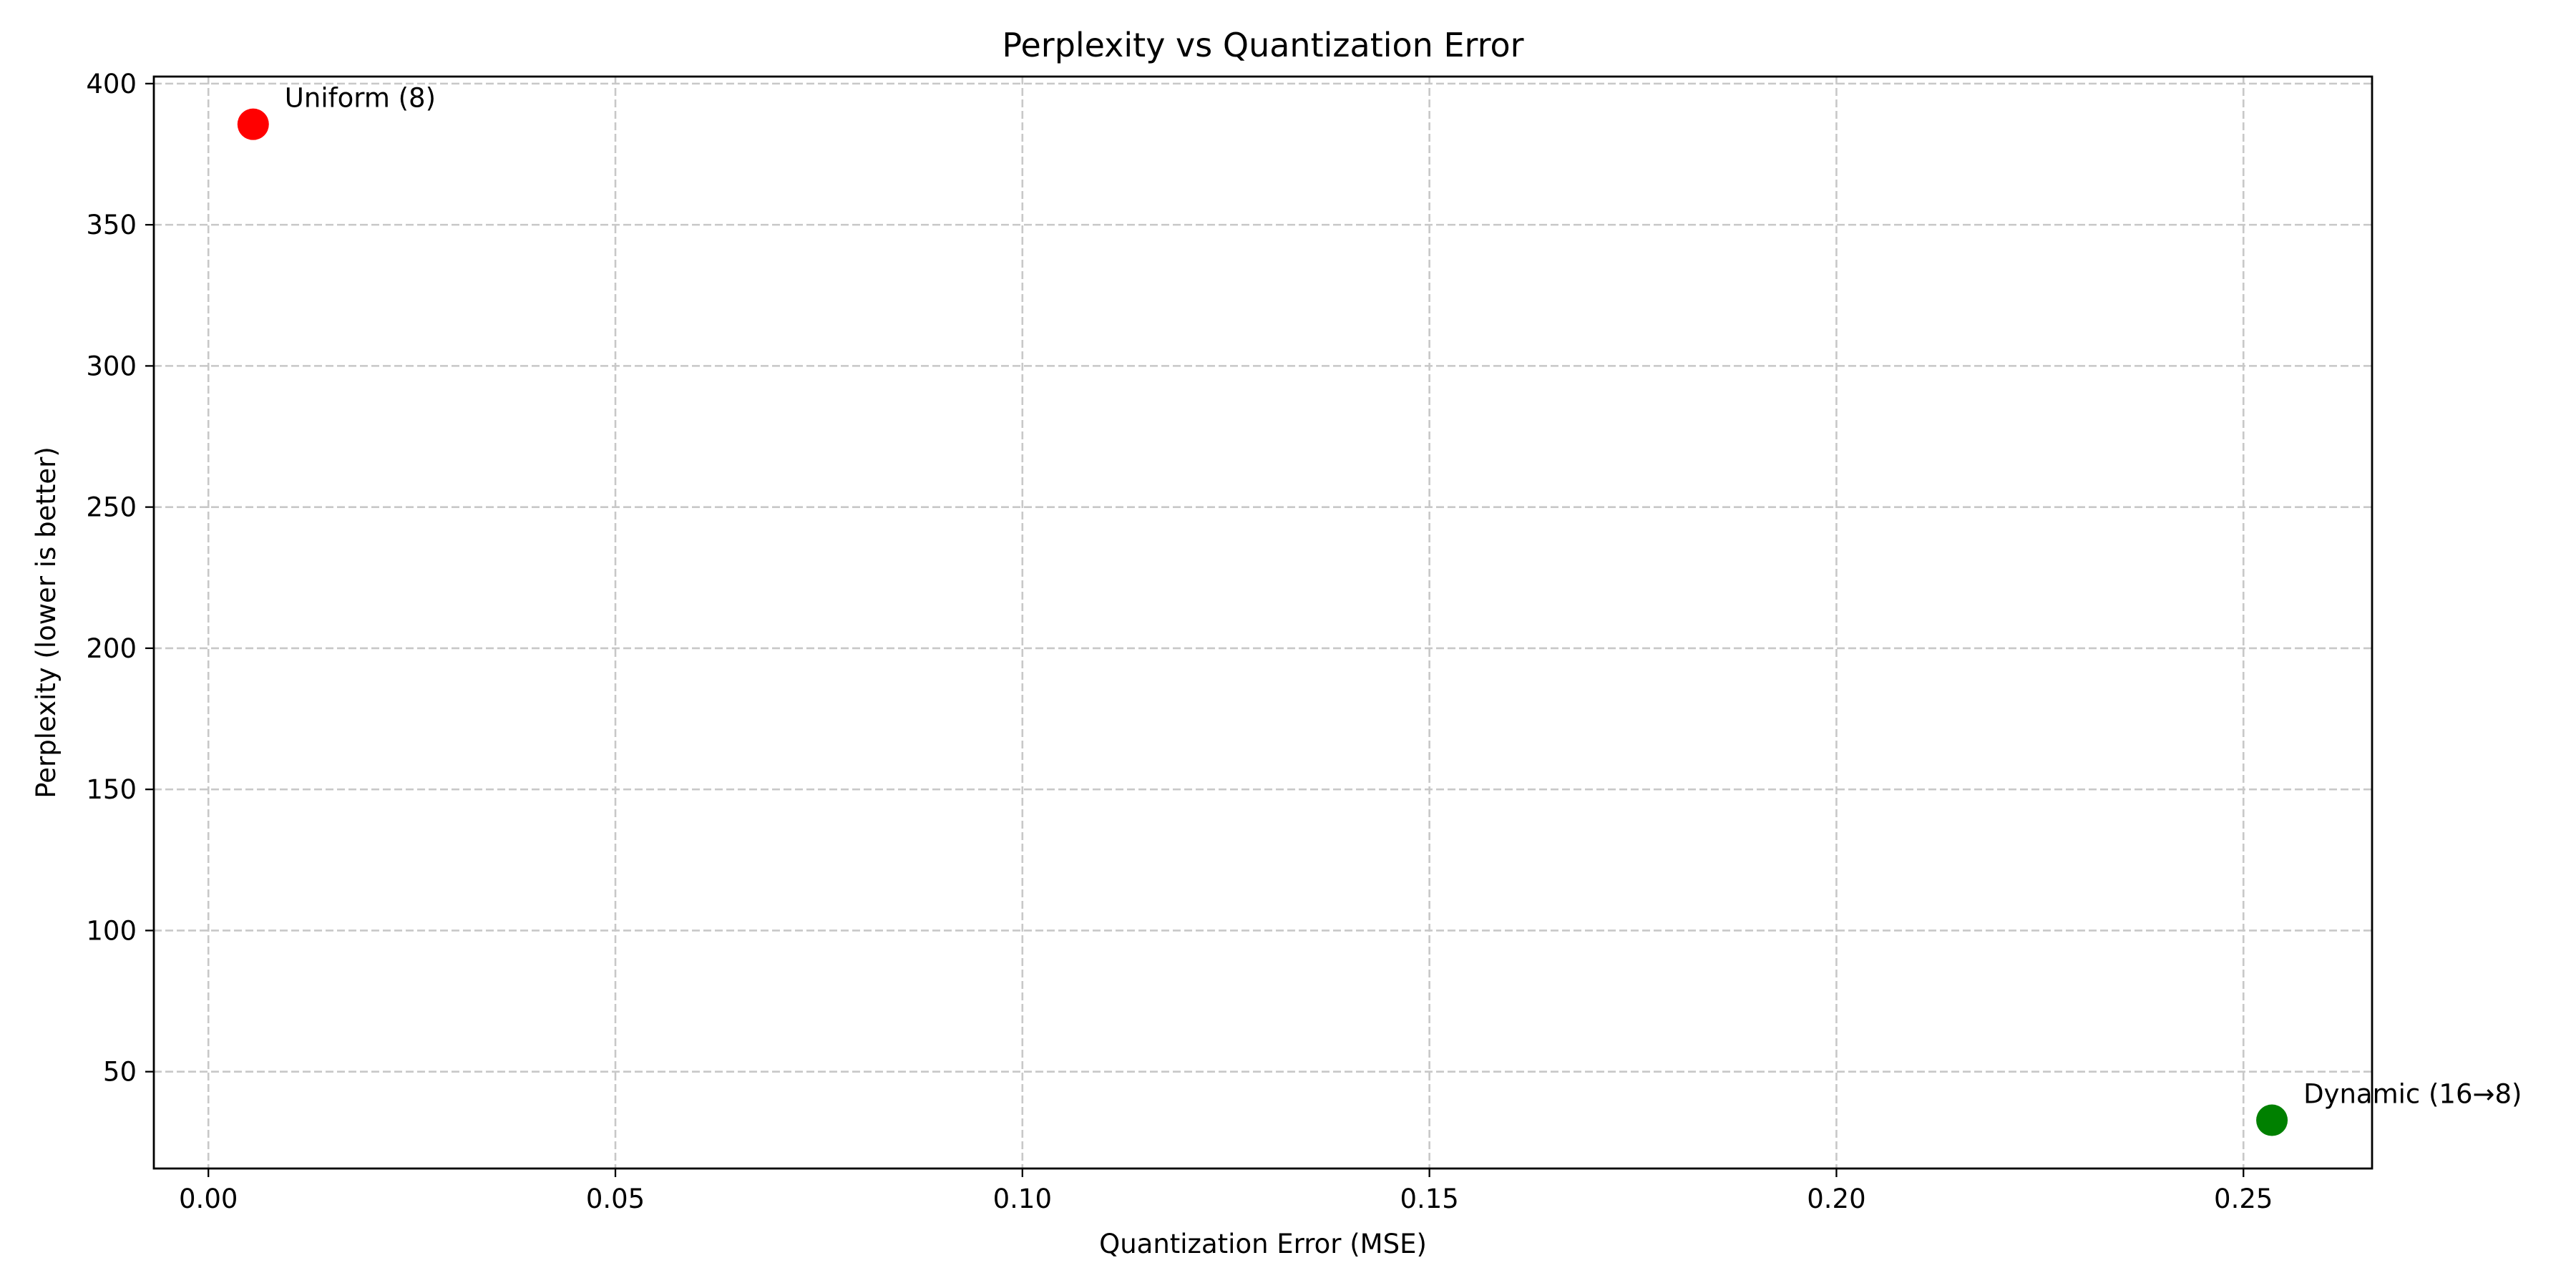  Describe the element at coordinates (111, 366) in the screenshot. I see `y-tick-label: 300` at that location.